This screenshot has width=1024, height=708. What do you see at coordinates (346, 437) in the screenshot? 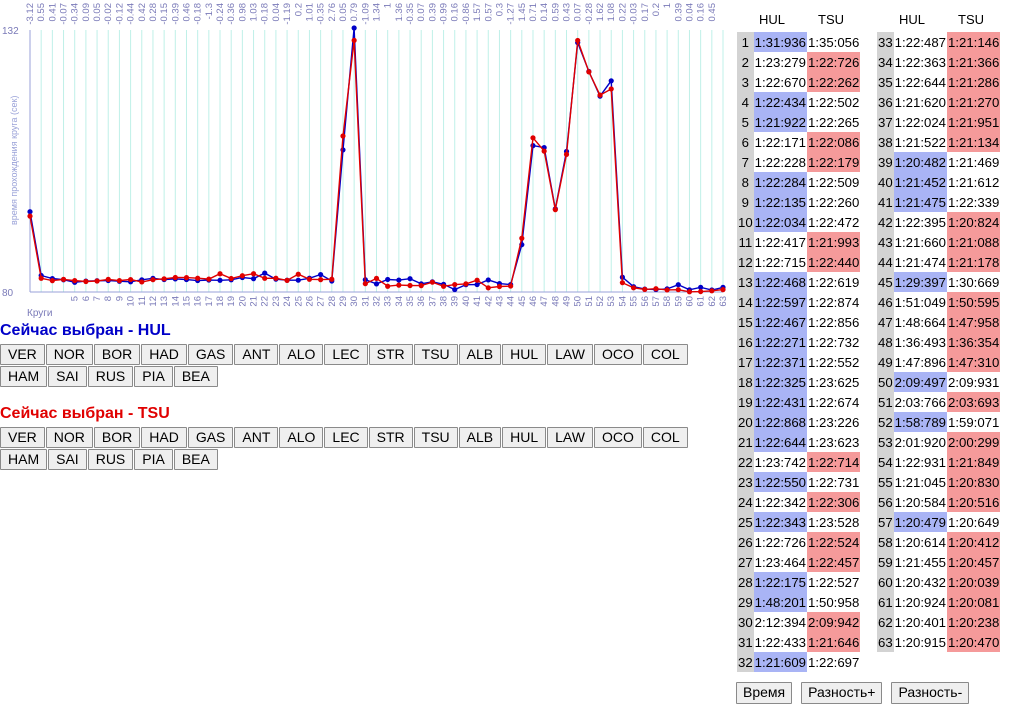
I see `red-driver-button-lec: LEC` at bounding box center [346, 437].